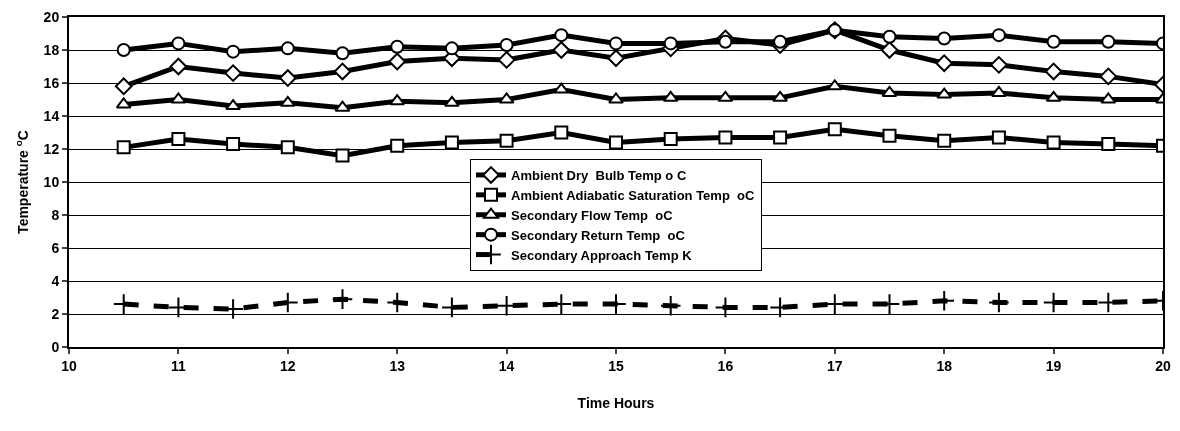  What do you see at coordinates (55, 313) in the screenshot?
I see `y-tick-label: 2` at bounding box center [55, 313].